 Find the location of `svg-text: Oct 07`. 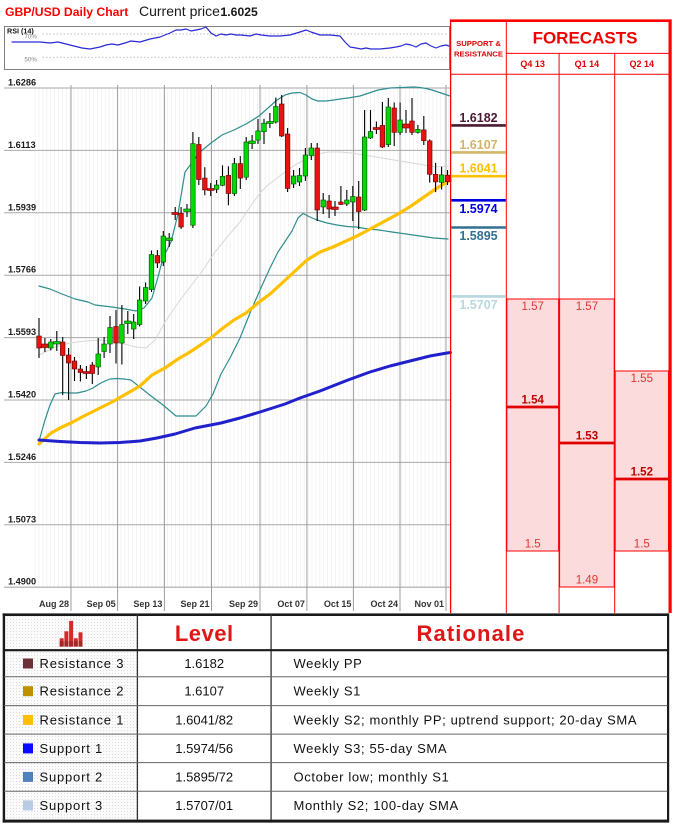

svg-text: Oct 07 is located at coordinates (291, 604).